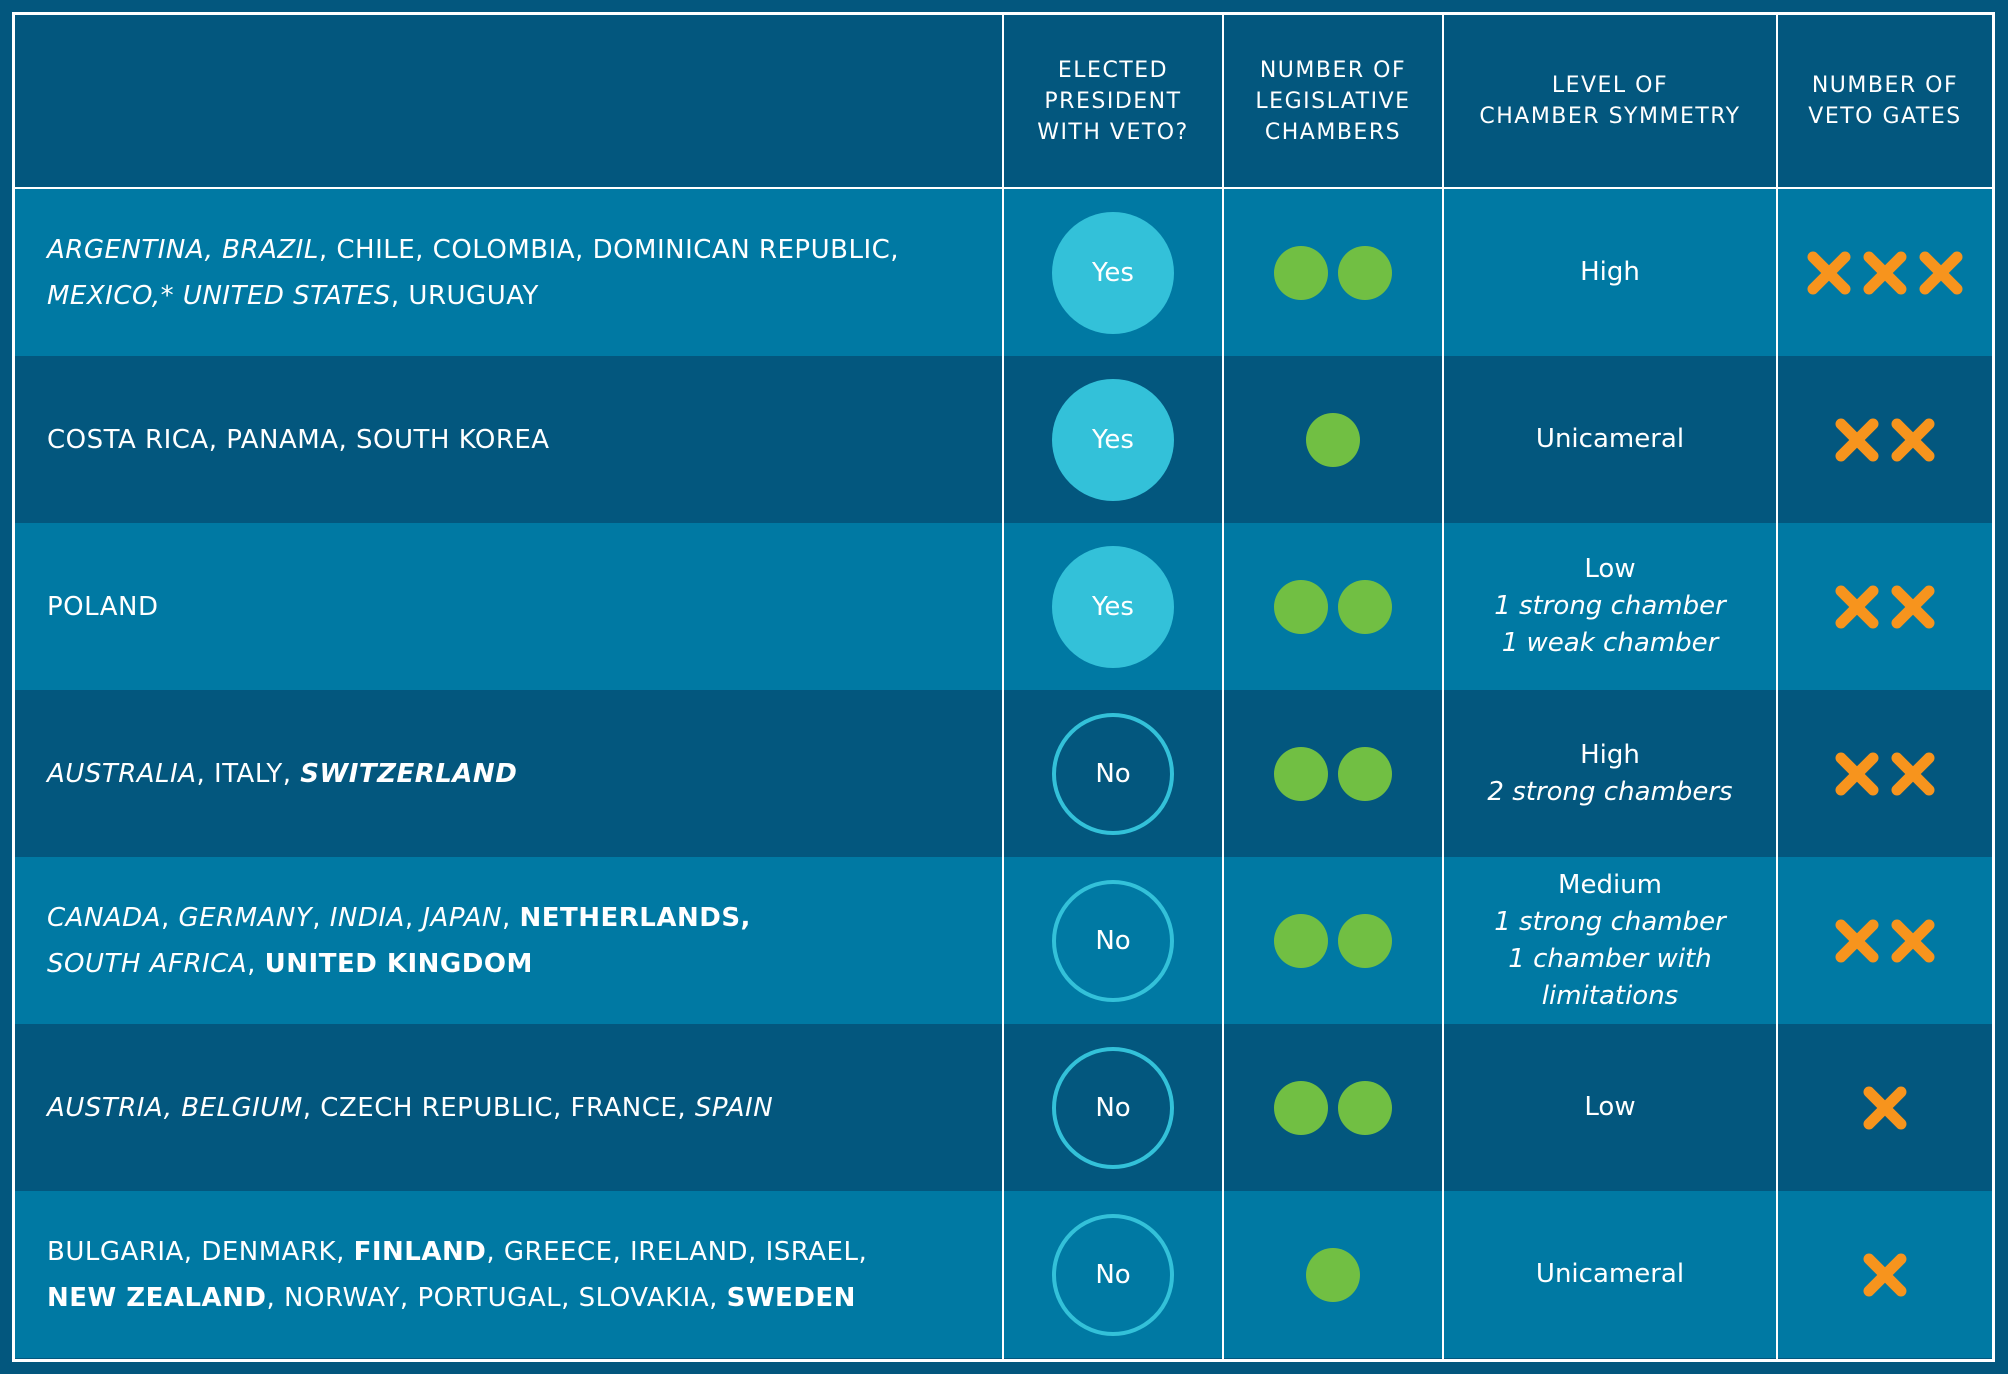  What do you see at coordinates (496, 1297) in the screenshot?
I see `country-name: , NORWAY, PORTUGAL, SLOVAKIA,` at bounding box center [496, 1297].